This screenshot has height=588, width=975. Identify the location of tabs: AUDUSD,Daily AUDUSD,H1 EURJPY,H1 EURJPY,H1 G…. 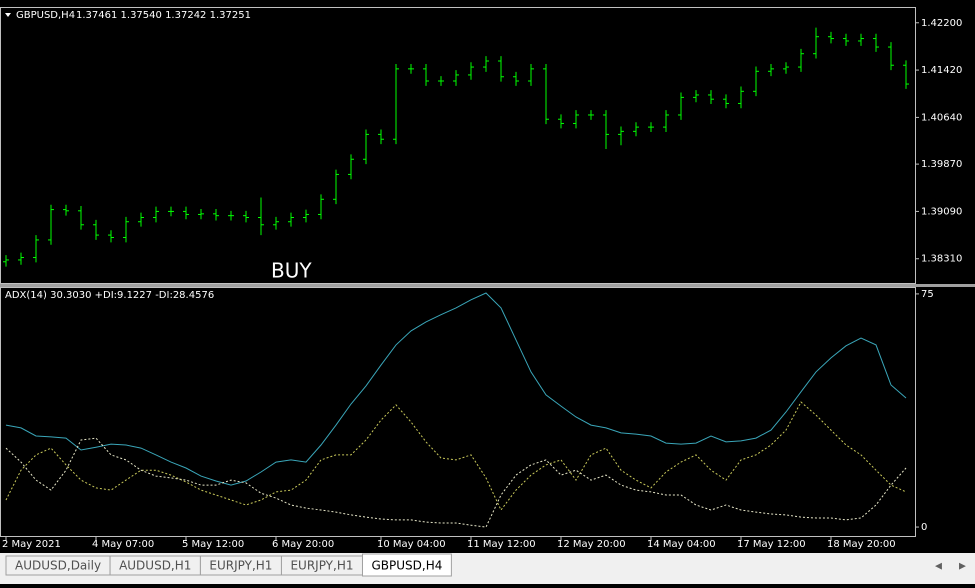
(228, 565).